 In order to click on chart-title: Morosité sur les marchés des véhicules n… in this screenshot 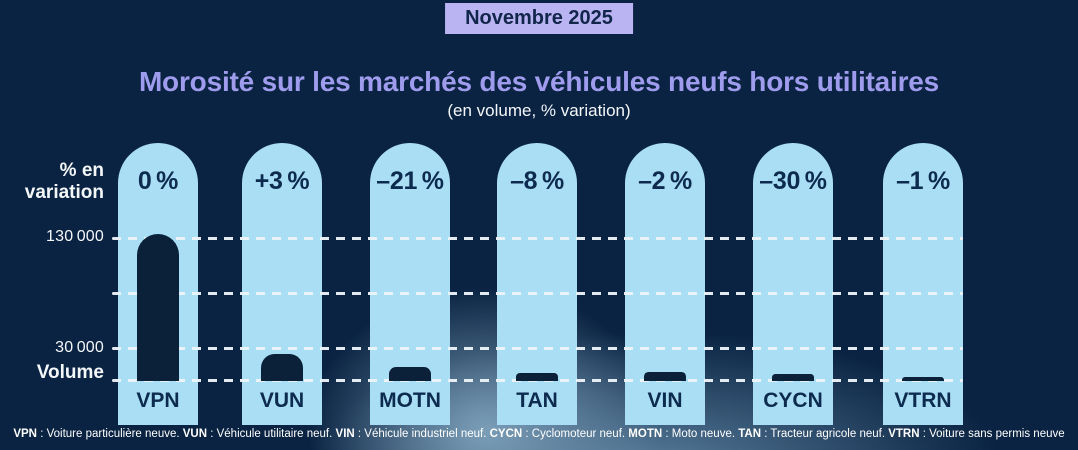, I will do `click(539, 81)`.